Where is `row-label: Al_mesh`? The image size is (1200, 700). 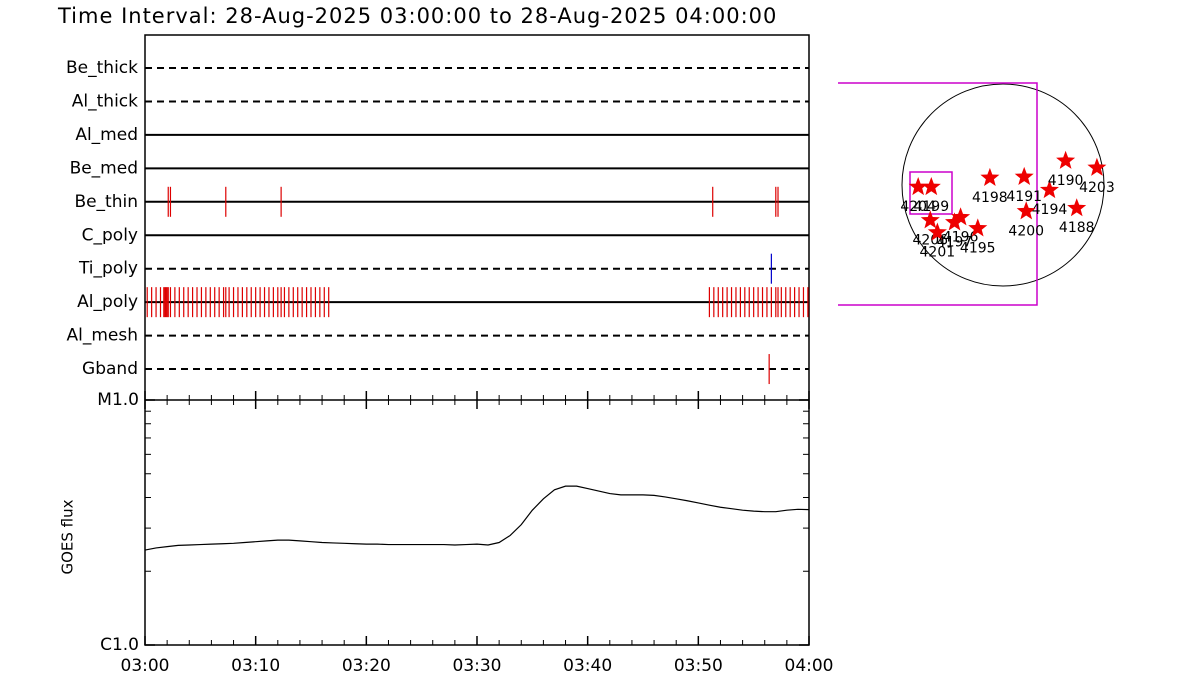 row-label: Al_mesh is located at coordinates (102, 336).